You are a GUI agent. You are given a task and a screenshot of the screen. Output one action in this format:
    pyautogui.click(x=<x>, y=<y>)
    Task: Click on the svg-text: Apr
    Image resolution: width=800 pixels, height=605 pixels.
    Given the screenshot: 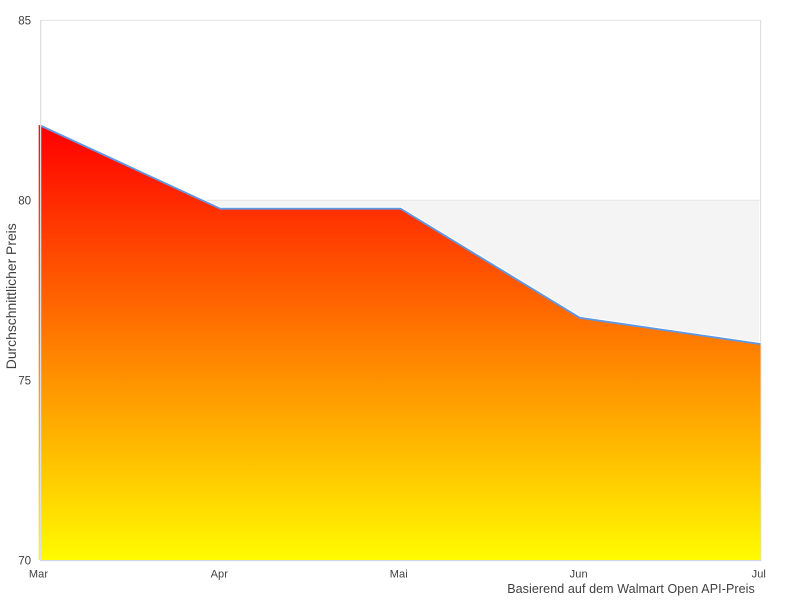 What is the action you would take?
    pyautogui.click(x=220, y=574)
    